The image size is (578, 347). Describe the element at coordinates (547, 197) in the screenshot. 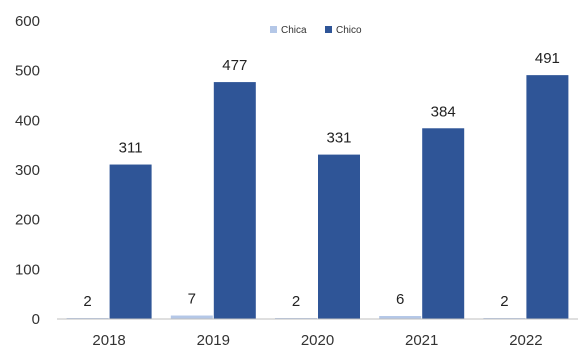

I see `bar-chico-2022` at that location.